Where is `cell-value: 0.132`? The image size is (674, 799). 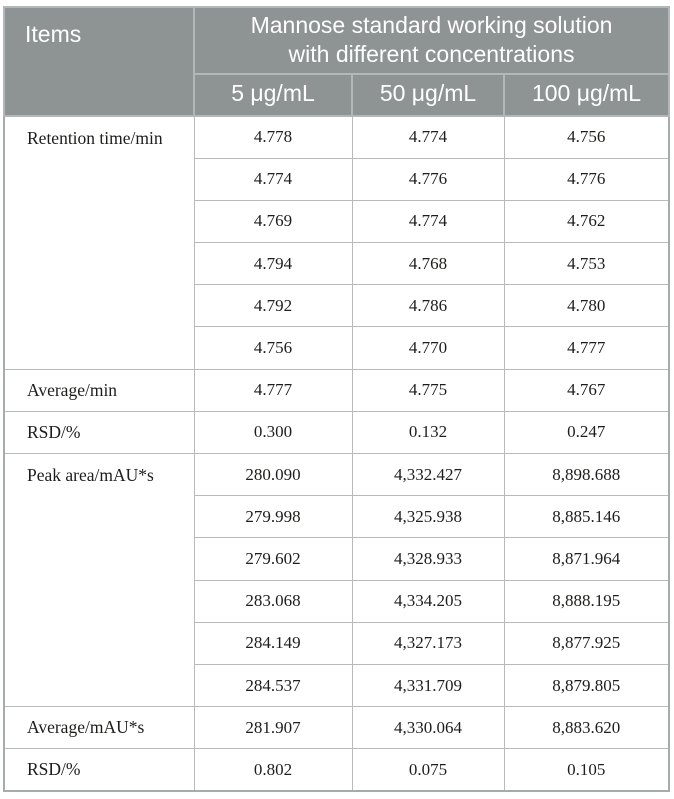
cell-value: 0.132 is located at coordinates (428, 432).